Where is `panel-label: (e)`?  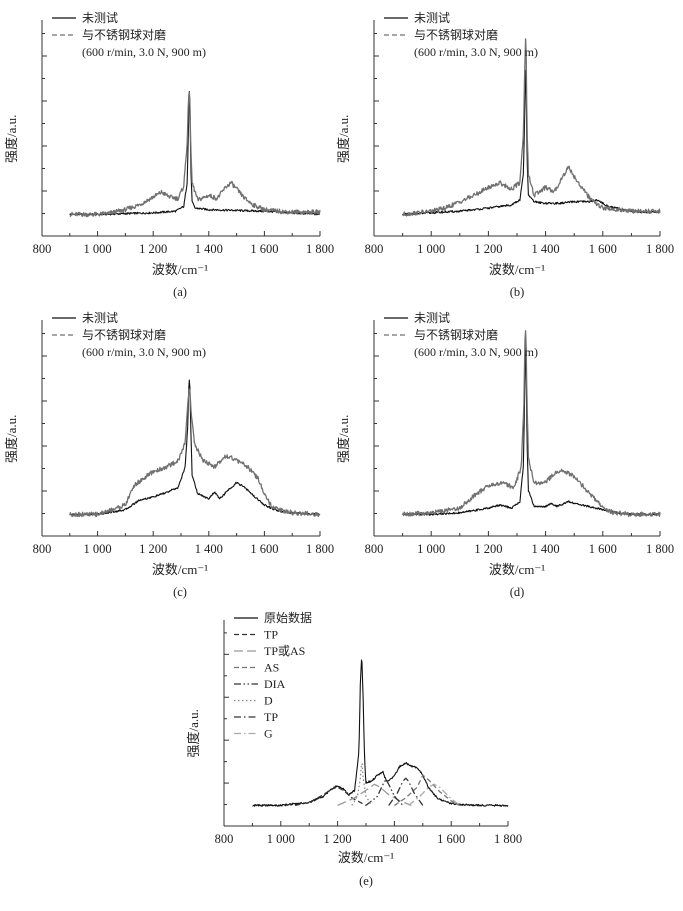 panel-label: (e) is located at coordinates (366, 881).